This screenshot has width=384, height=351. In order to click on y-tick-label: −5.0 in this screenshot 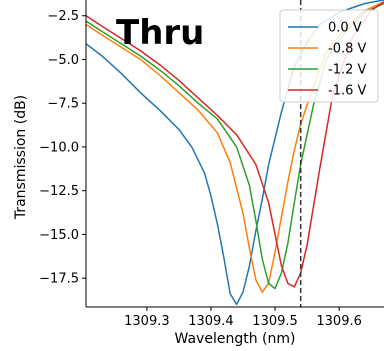, I will do `click(63, 60)`.